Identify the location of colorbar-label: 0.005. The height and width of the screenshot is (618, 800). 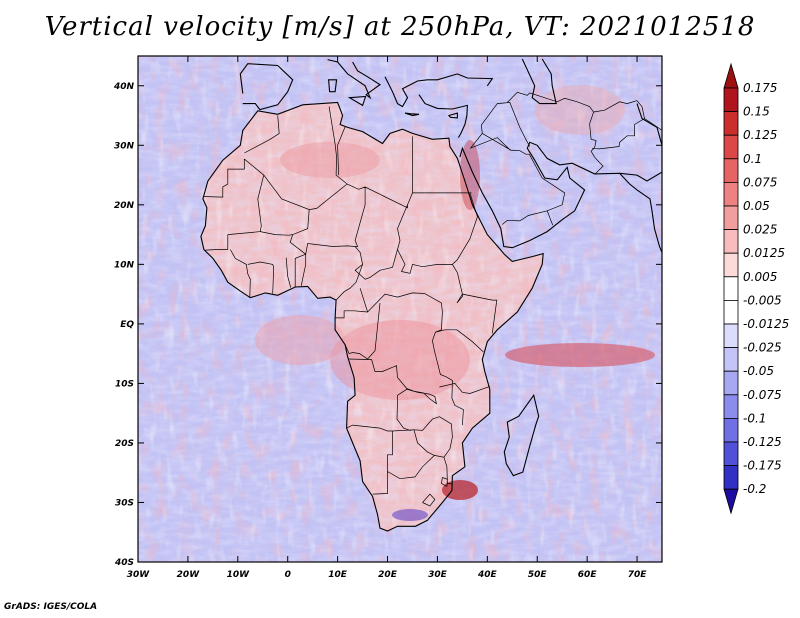
(760, 277).